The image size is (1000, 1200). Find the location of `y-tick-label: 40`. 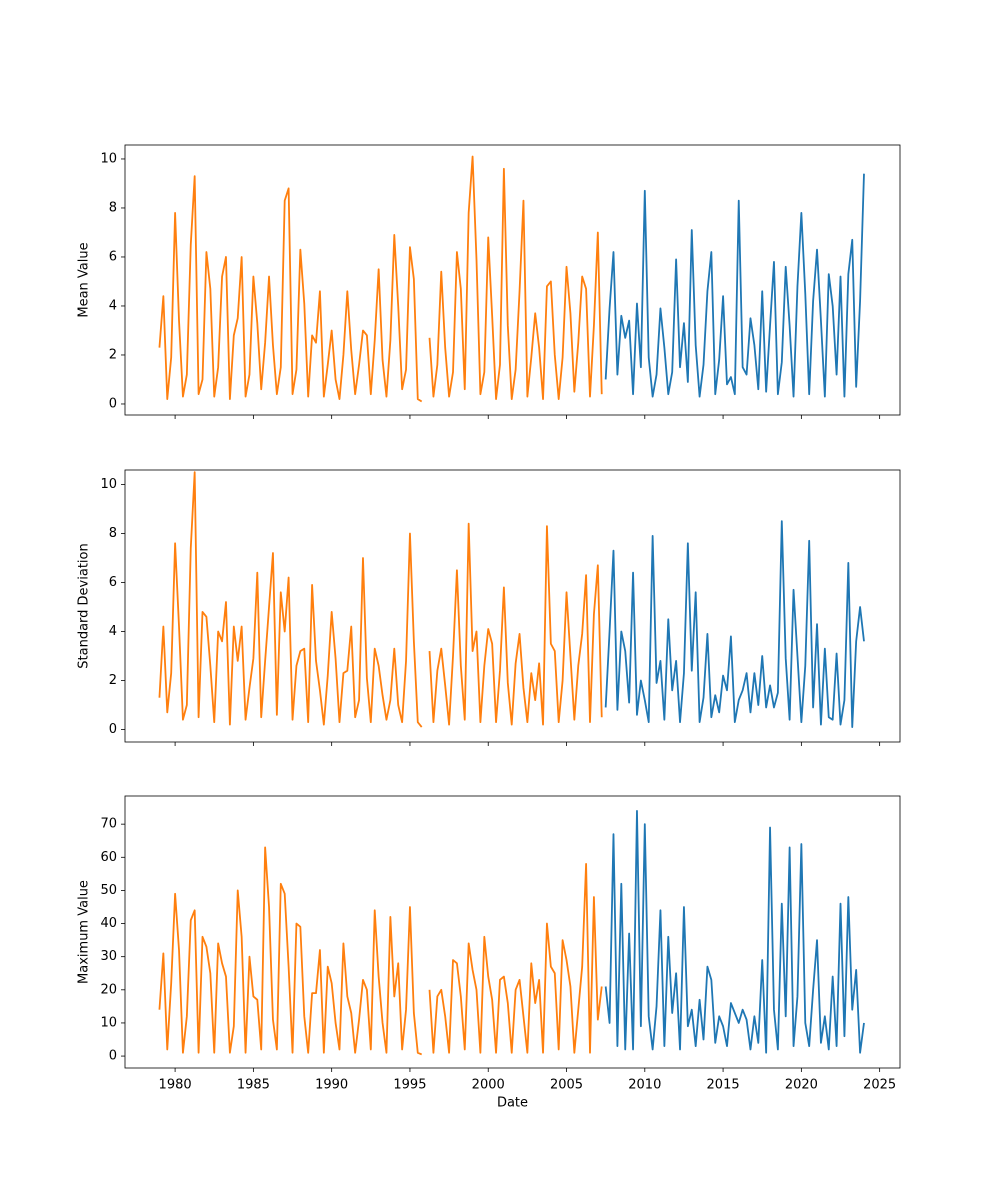

y-tick-label: 40 is located at coordinates (108, 923).